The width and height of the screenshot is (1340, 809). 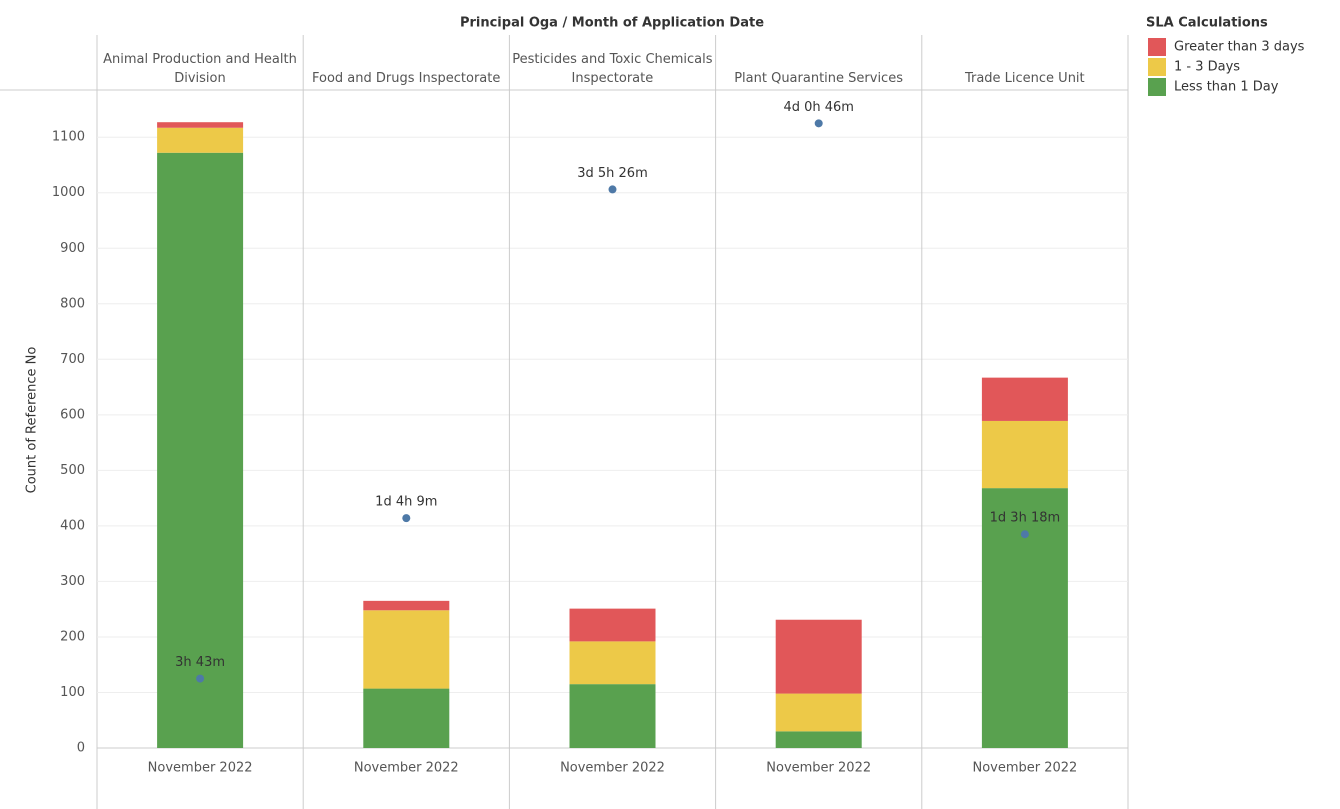 What do you see at coordinates (72, 414) in the screenshot?
I see `y-tick-label: 600` at bounding box center [72, 414].